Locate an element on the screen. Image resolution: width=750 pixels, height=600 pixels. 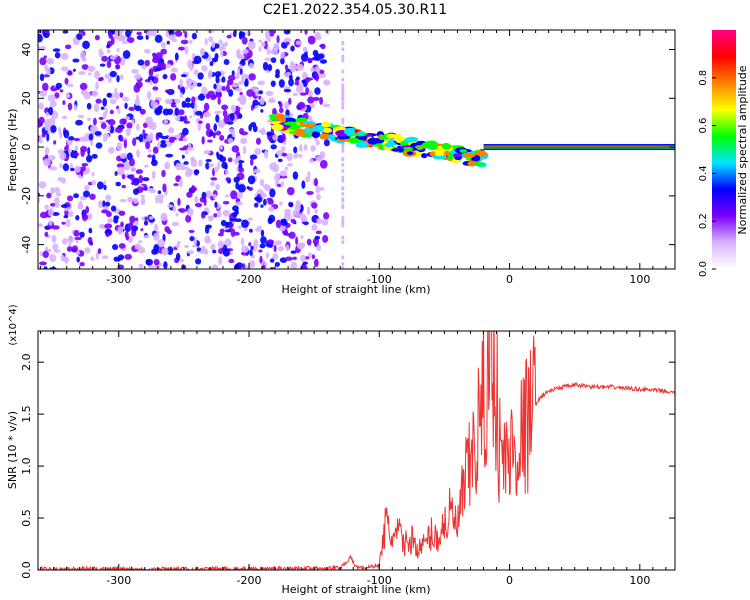
x-tick-label: 100 is located at coordinates (639, 580).